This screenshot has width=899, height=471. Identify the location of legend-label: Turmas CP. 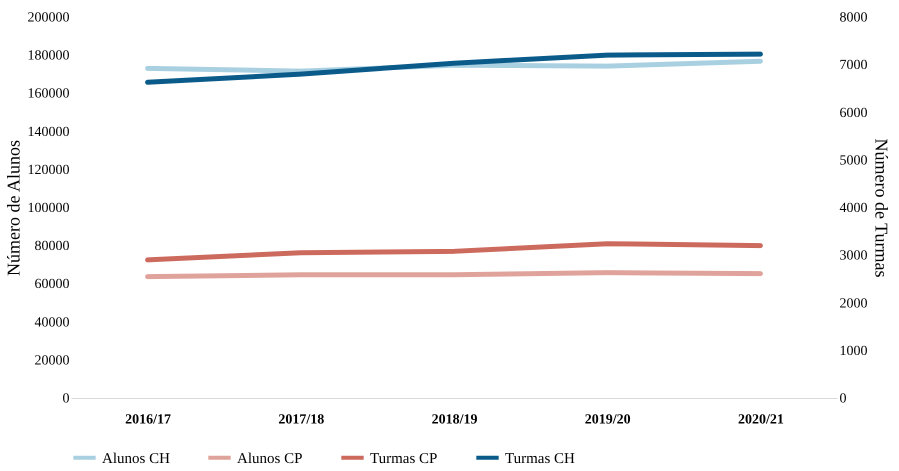
(404, 458).